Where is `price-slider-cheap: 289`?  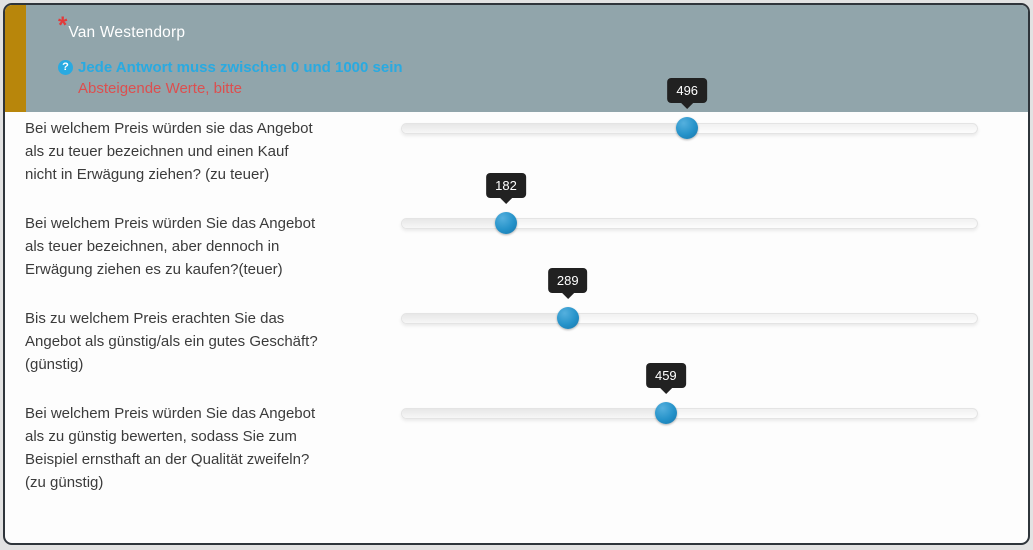
price-slider-cheap: 289 is located at coordinates (689, 299).